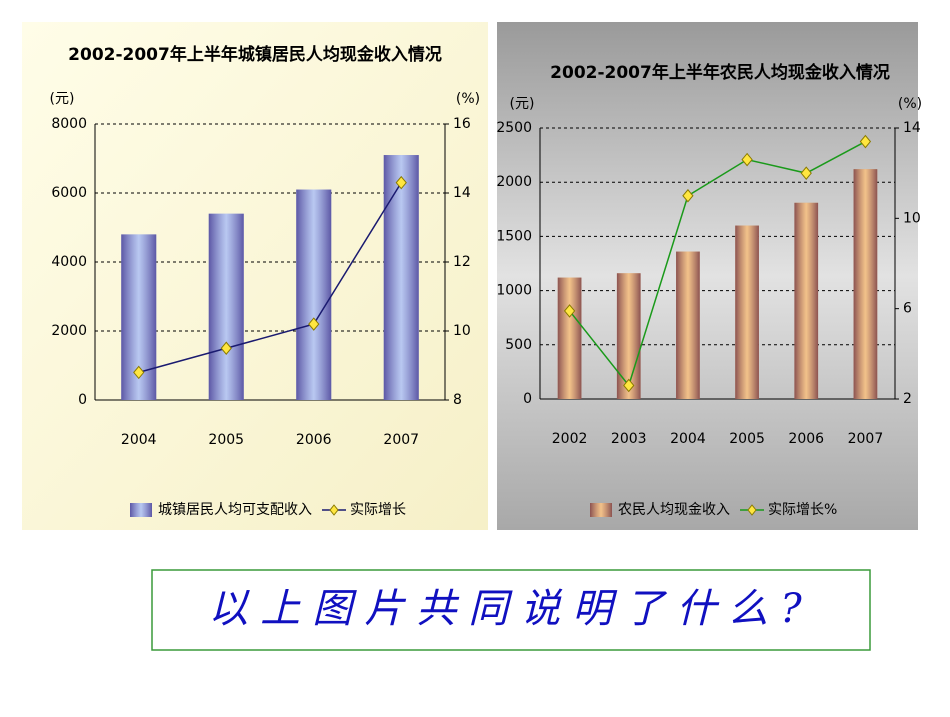 The height and width of the screenshot is (717, 950). I want to click on y2-tick-label: 6, so click(907, 309).